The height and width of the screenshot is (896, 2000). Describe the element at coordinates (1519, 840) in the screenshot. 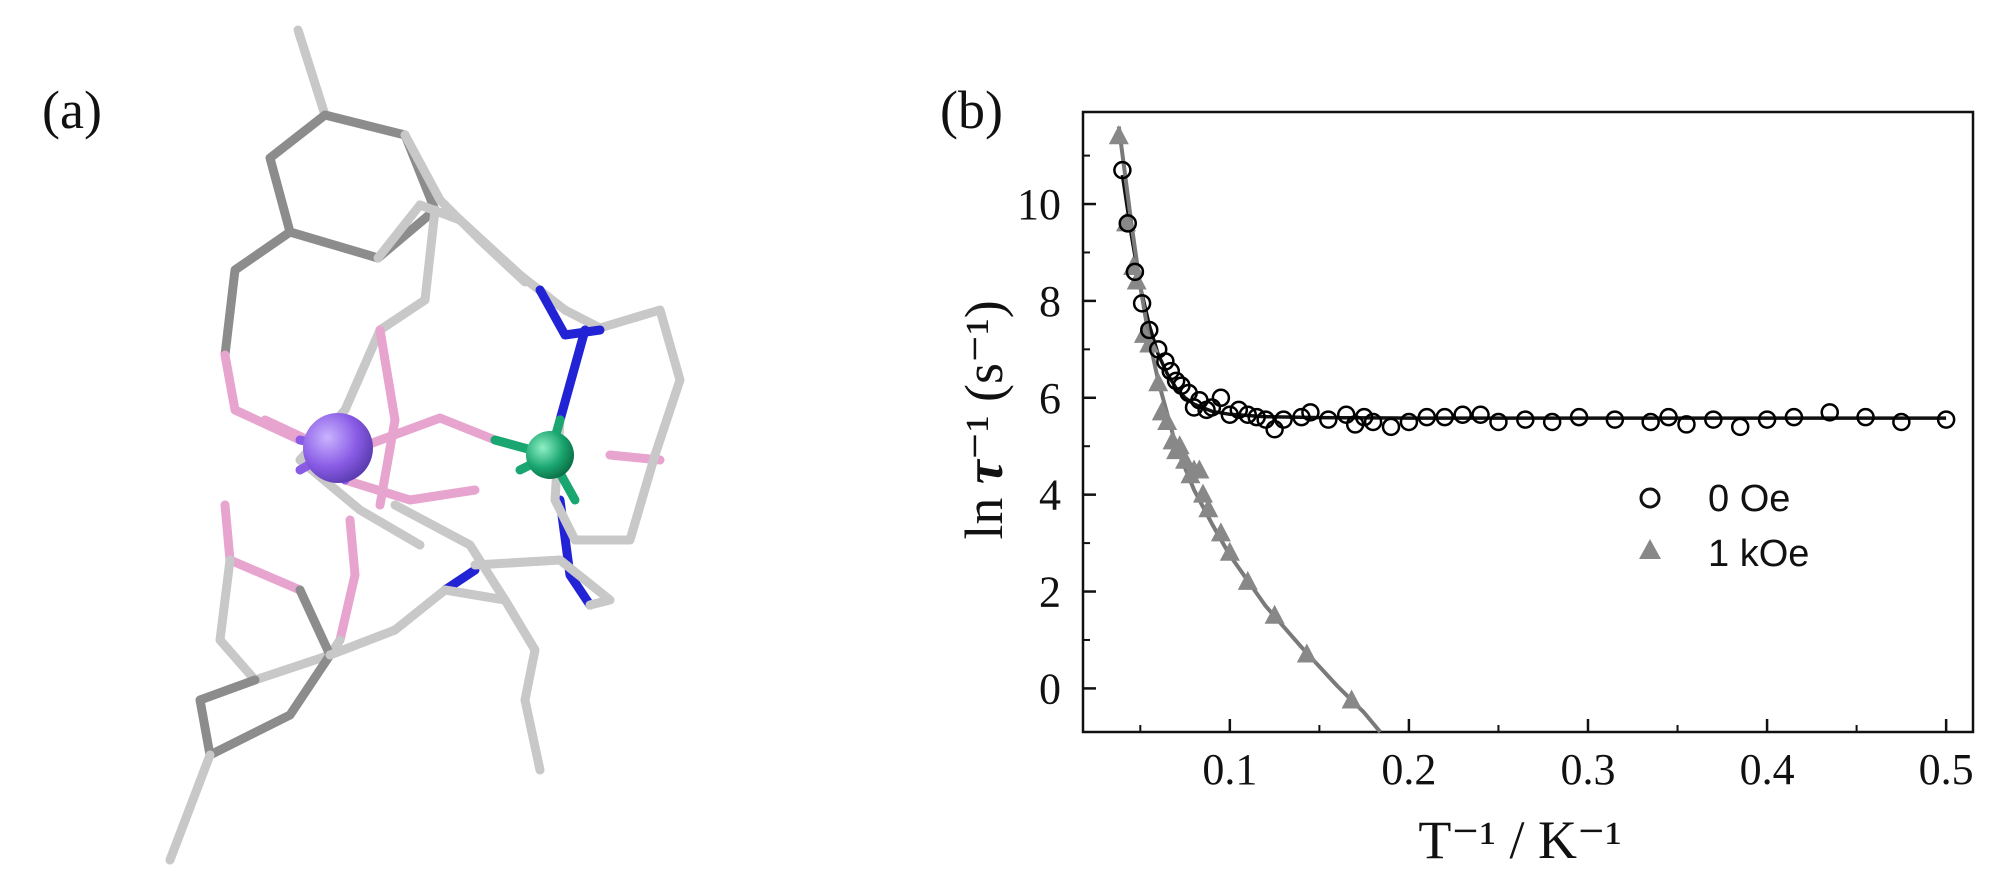

I see `x-axis-title: T⁻¹ / K⁻¹` at that location.